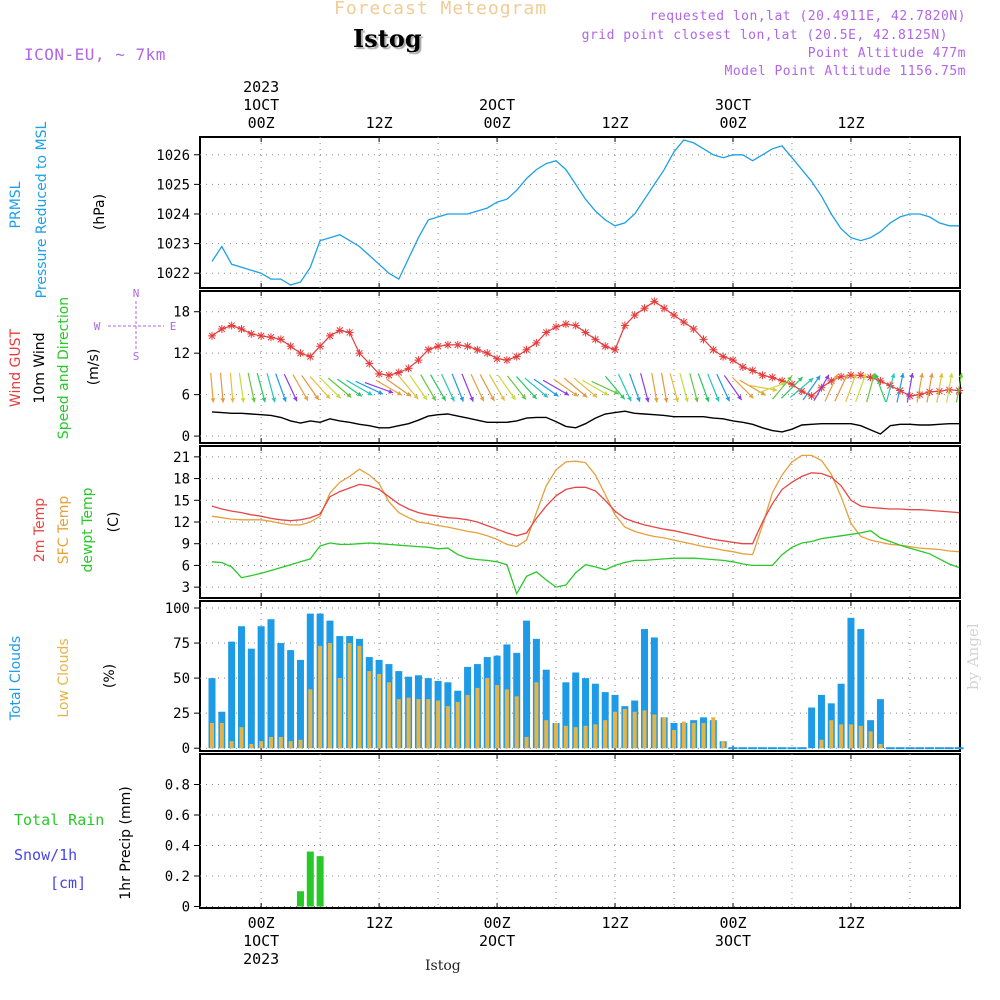  Describe the element at coordinates (181, 458) in the screenshot. I see `y-tick-label: 21` at that location.